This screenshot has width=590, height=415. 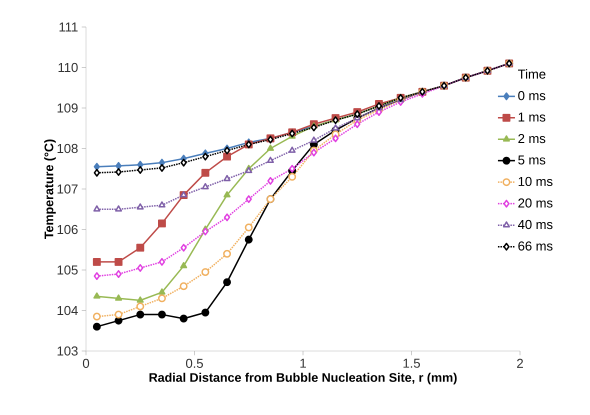 I want to click on legend-label: 5 ms, so click(x=532, y=160).